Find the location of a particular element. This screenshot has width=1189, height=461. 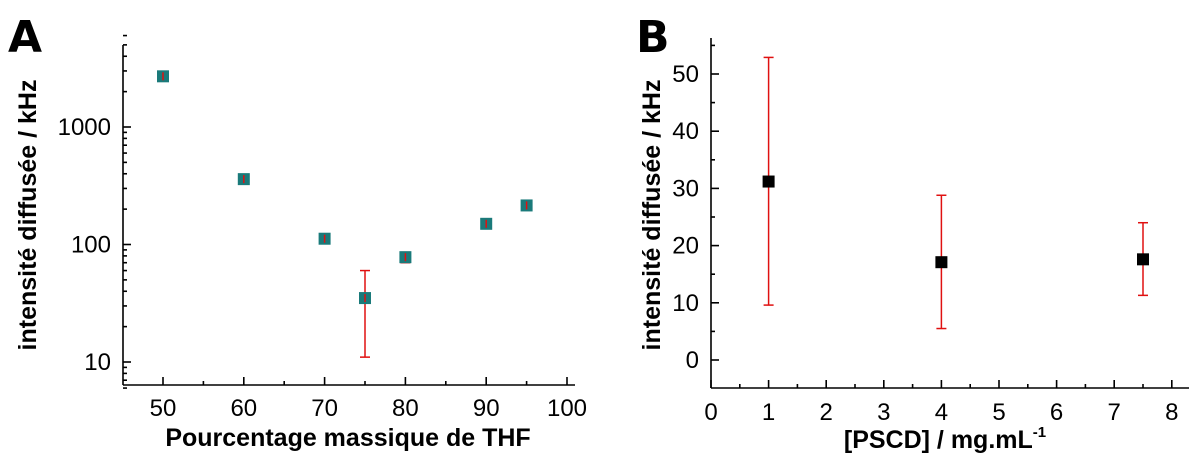

chart-a-x-tick-label: 90 is located at coordinates (486, 408).